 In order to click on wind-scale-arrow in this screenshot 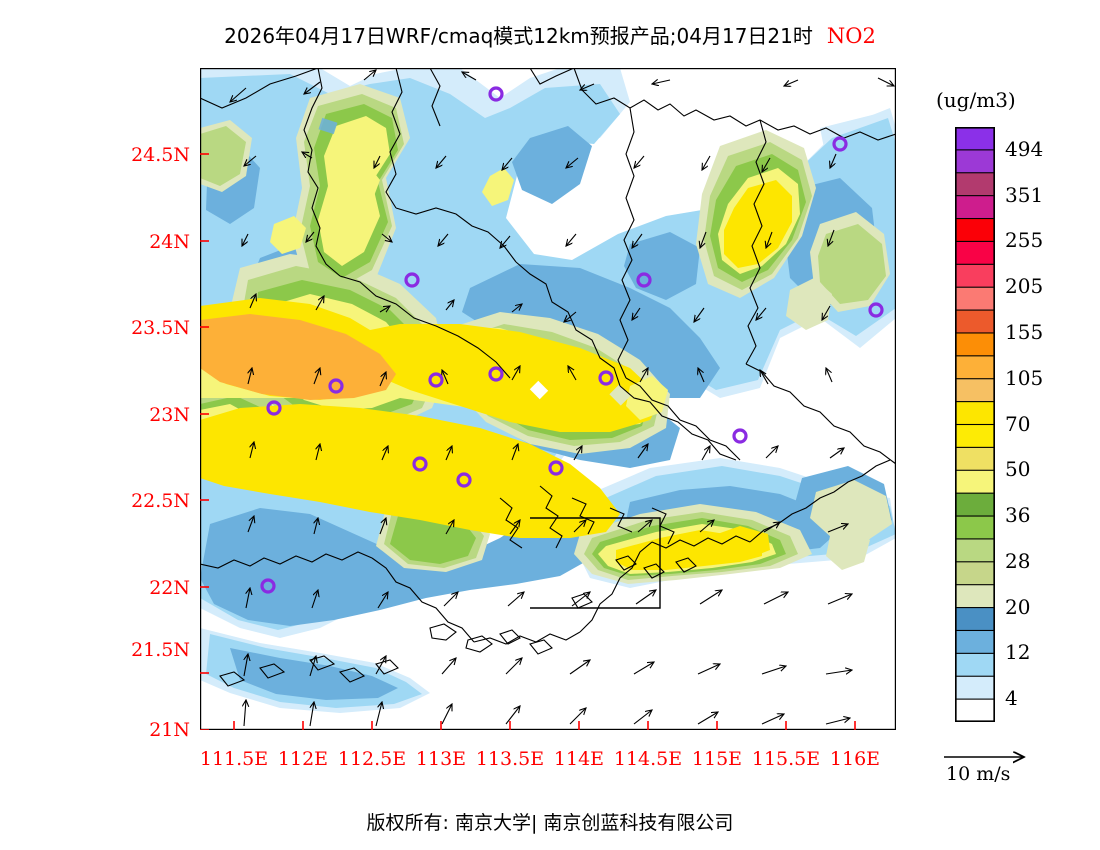, I will do `click(1017, 768)`.